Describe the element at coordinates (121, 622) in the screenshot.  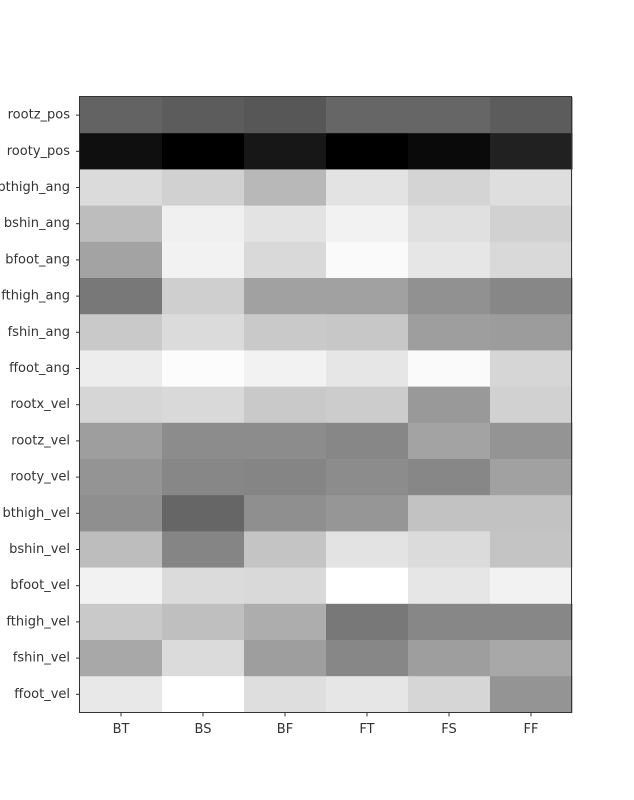
I see `heatmap-cell-fthigh_vel-BT` at that location.